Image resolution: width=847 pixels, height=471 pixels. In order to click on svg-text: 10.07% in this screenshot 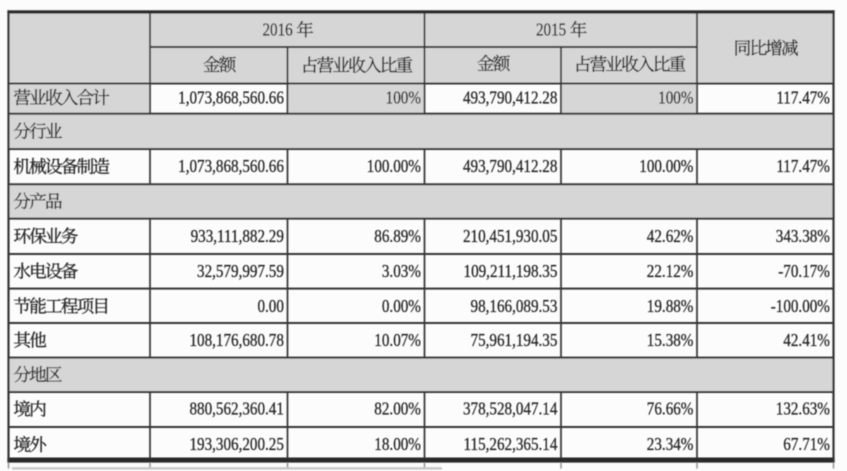, I will do `click(397, 340)`.